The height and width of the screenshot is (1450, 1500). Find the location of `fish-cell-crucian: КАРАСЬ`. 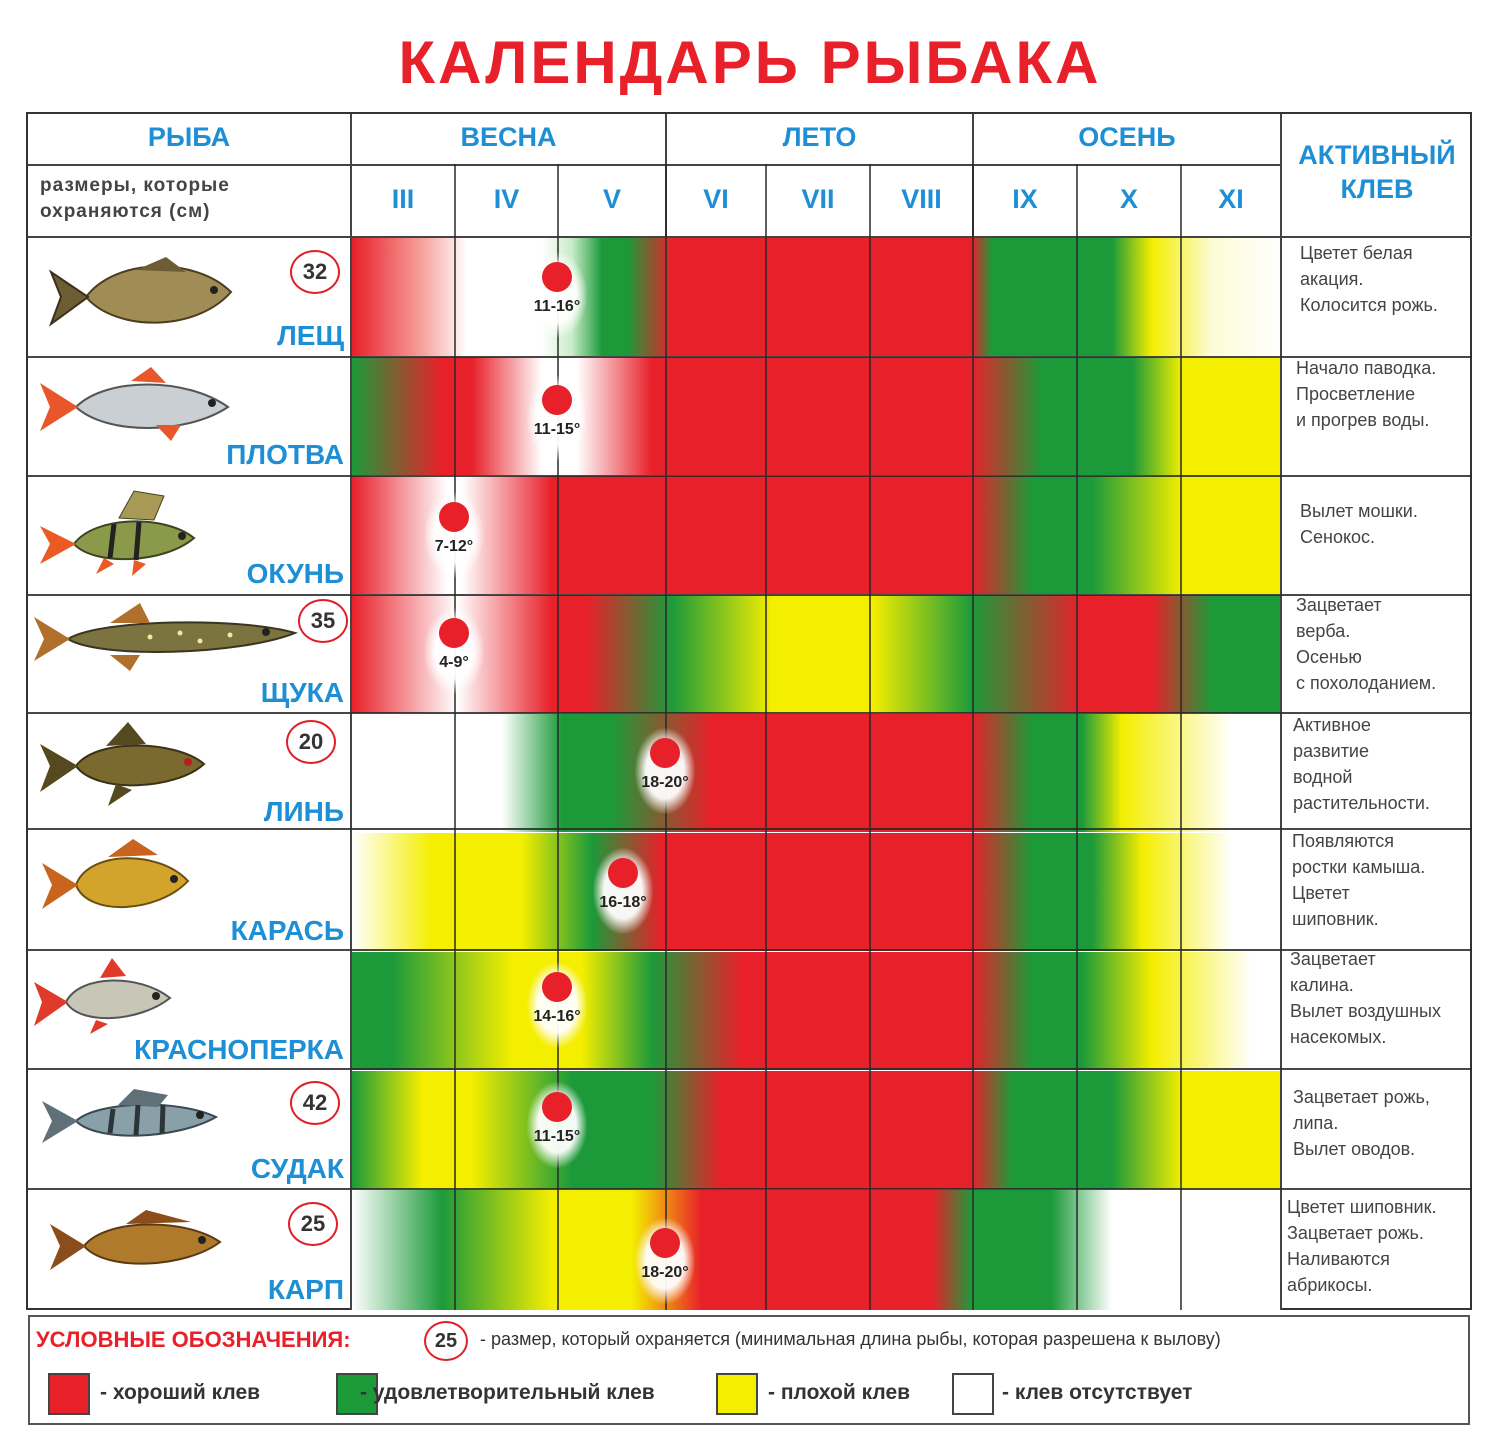

fish-cell-crucian: КАРАСЬ is located at coordinates (189, 892).